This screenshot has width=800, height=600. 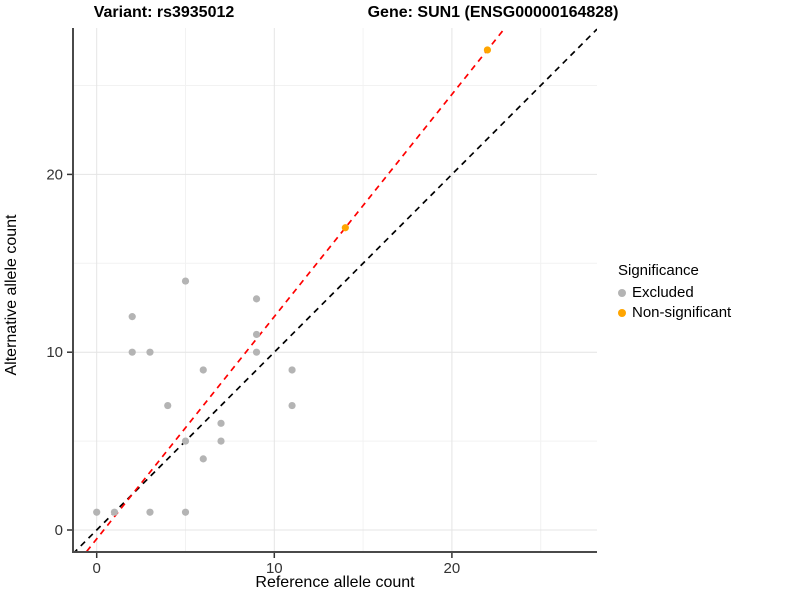 I want to click on legend: Significance Excluded Non-significant, so click(x=674, y=293).